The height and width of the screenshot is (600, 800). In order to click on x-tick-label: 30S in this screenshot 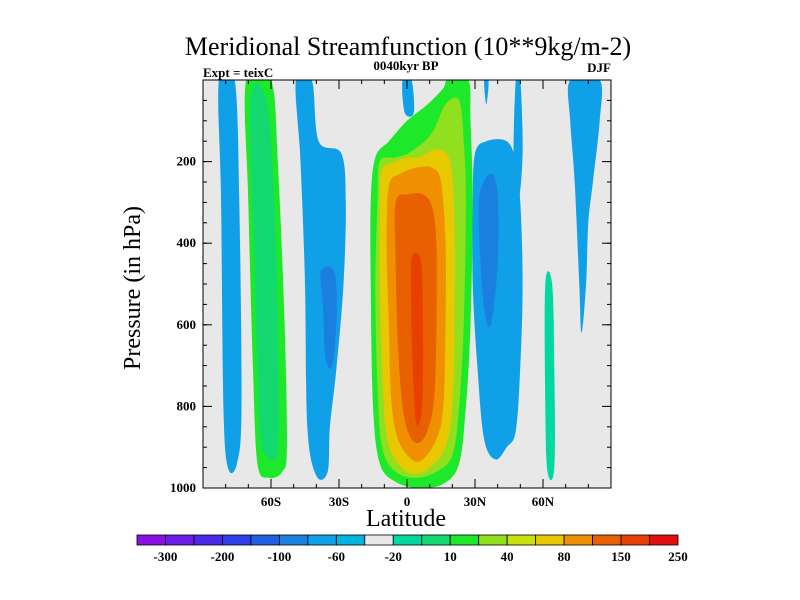, I will do `click(339, 501)`.